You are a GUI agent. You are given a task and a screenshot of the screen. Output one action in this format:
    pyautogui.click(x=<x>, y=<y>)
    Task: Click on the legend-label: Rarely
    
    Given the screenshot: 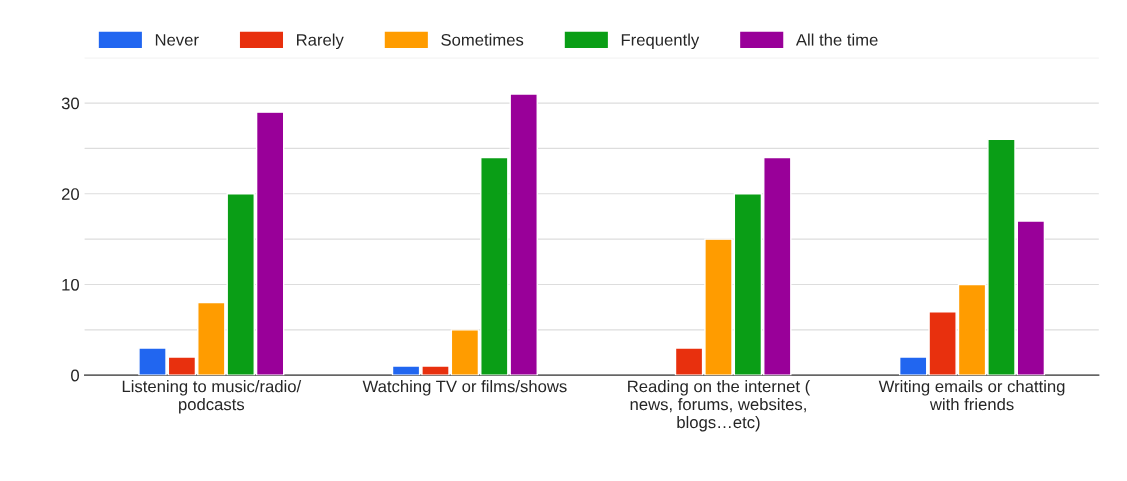 What is the action you would take?
    pyautogui.click(x=320, y=41)
    